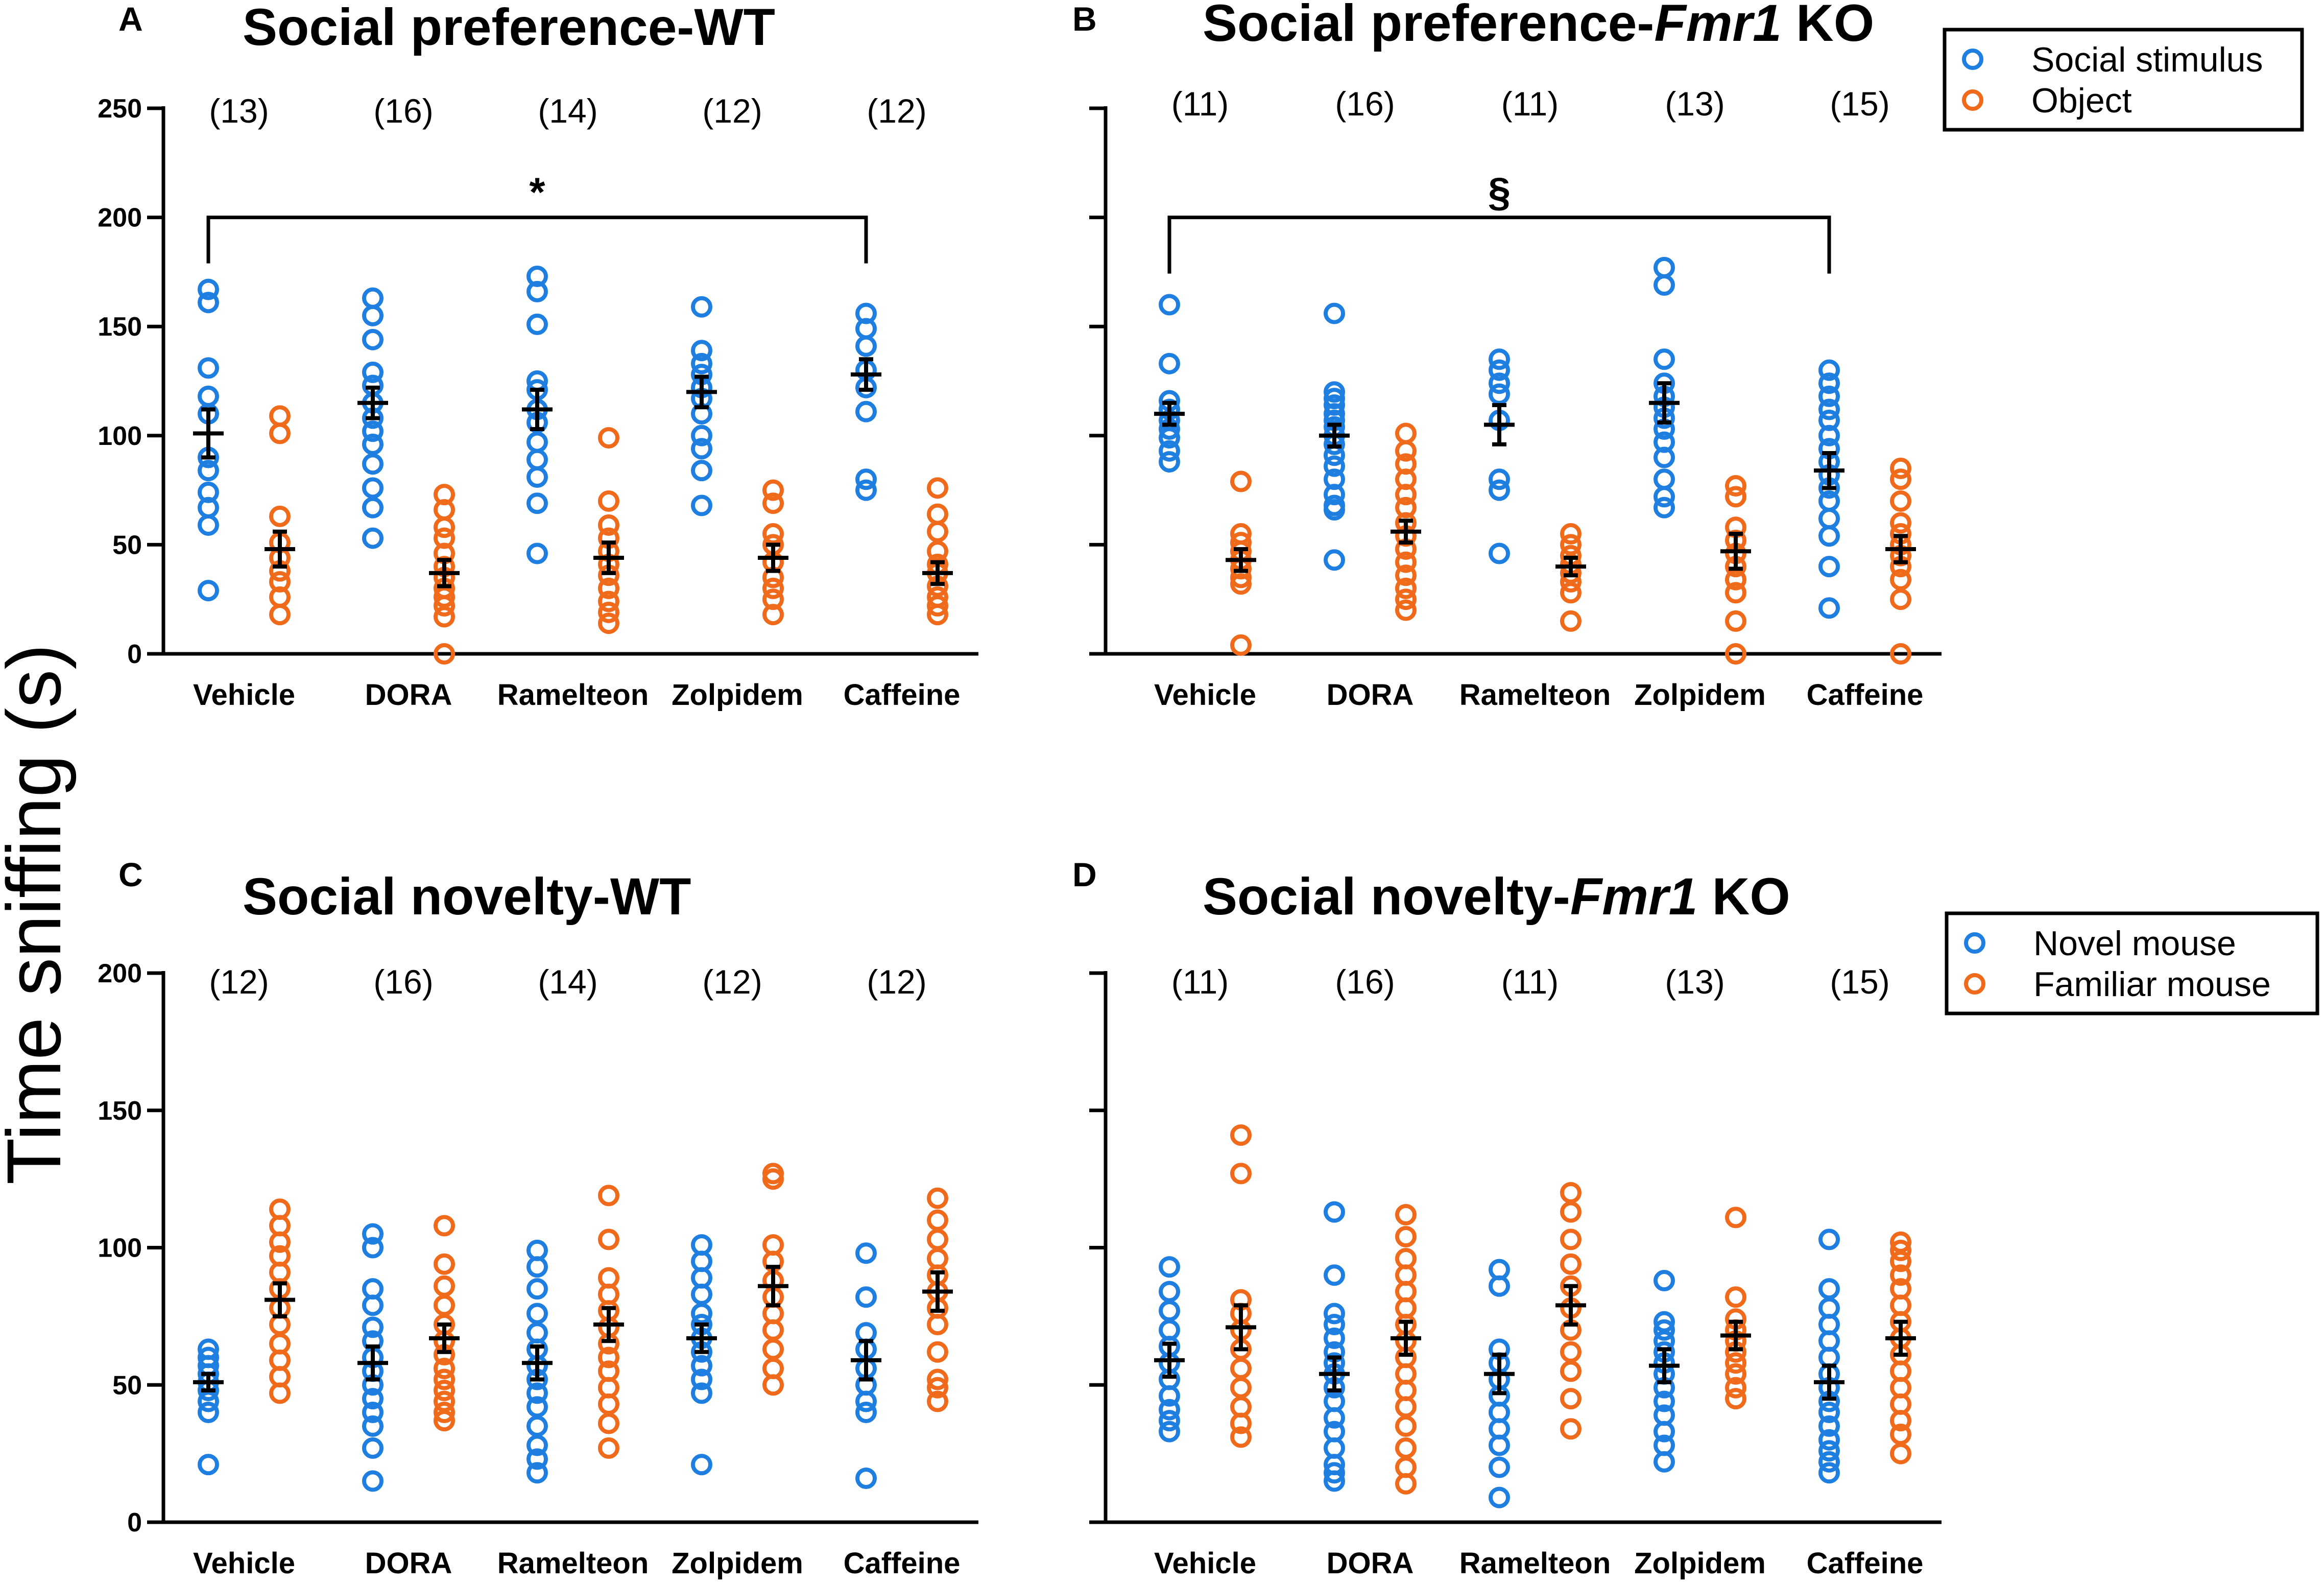 The height and width of the screenshot is (1583, 2324). I want to click on panel-title-text: Social preference-WT, so click(509, 28).